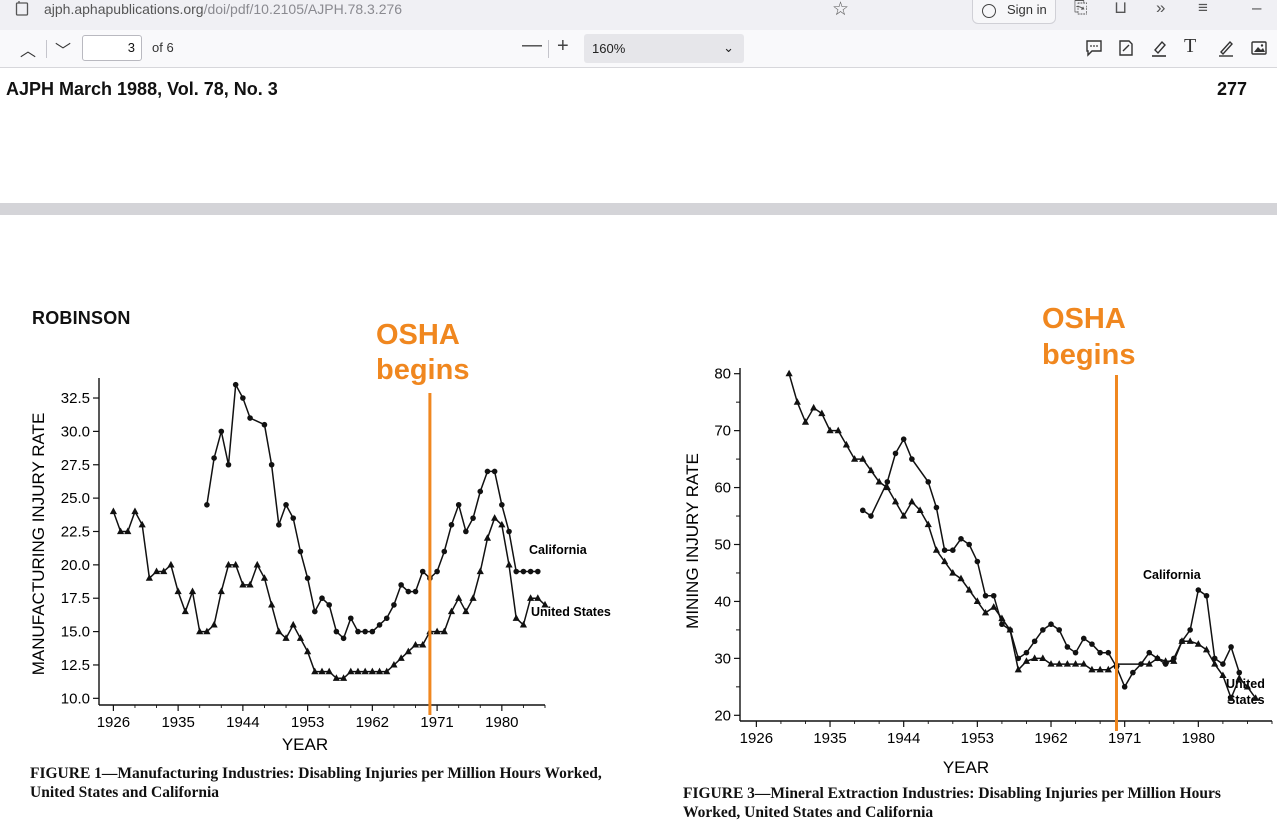 Image resolution: width=1277 pixels, height=827 pixels. I want to click on page-info-icon, so click(22, 9).